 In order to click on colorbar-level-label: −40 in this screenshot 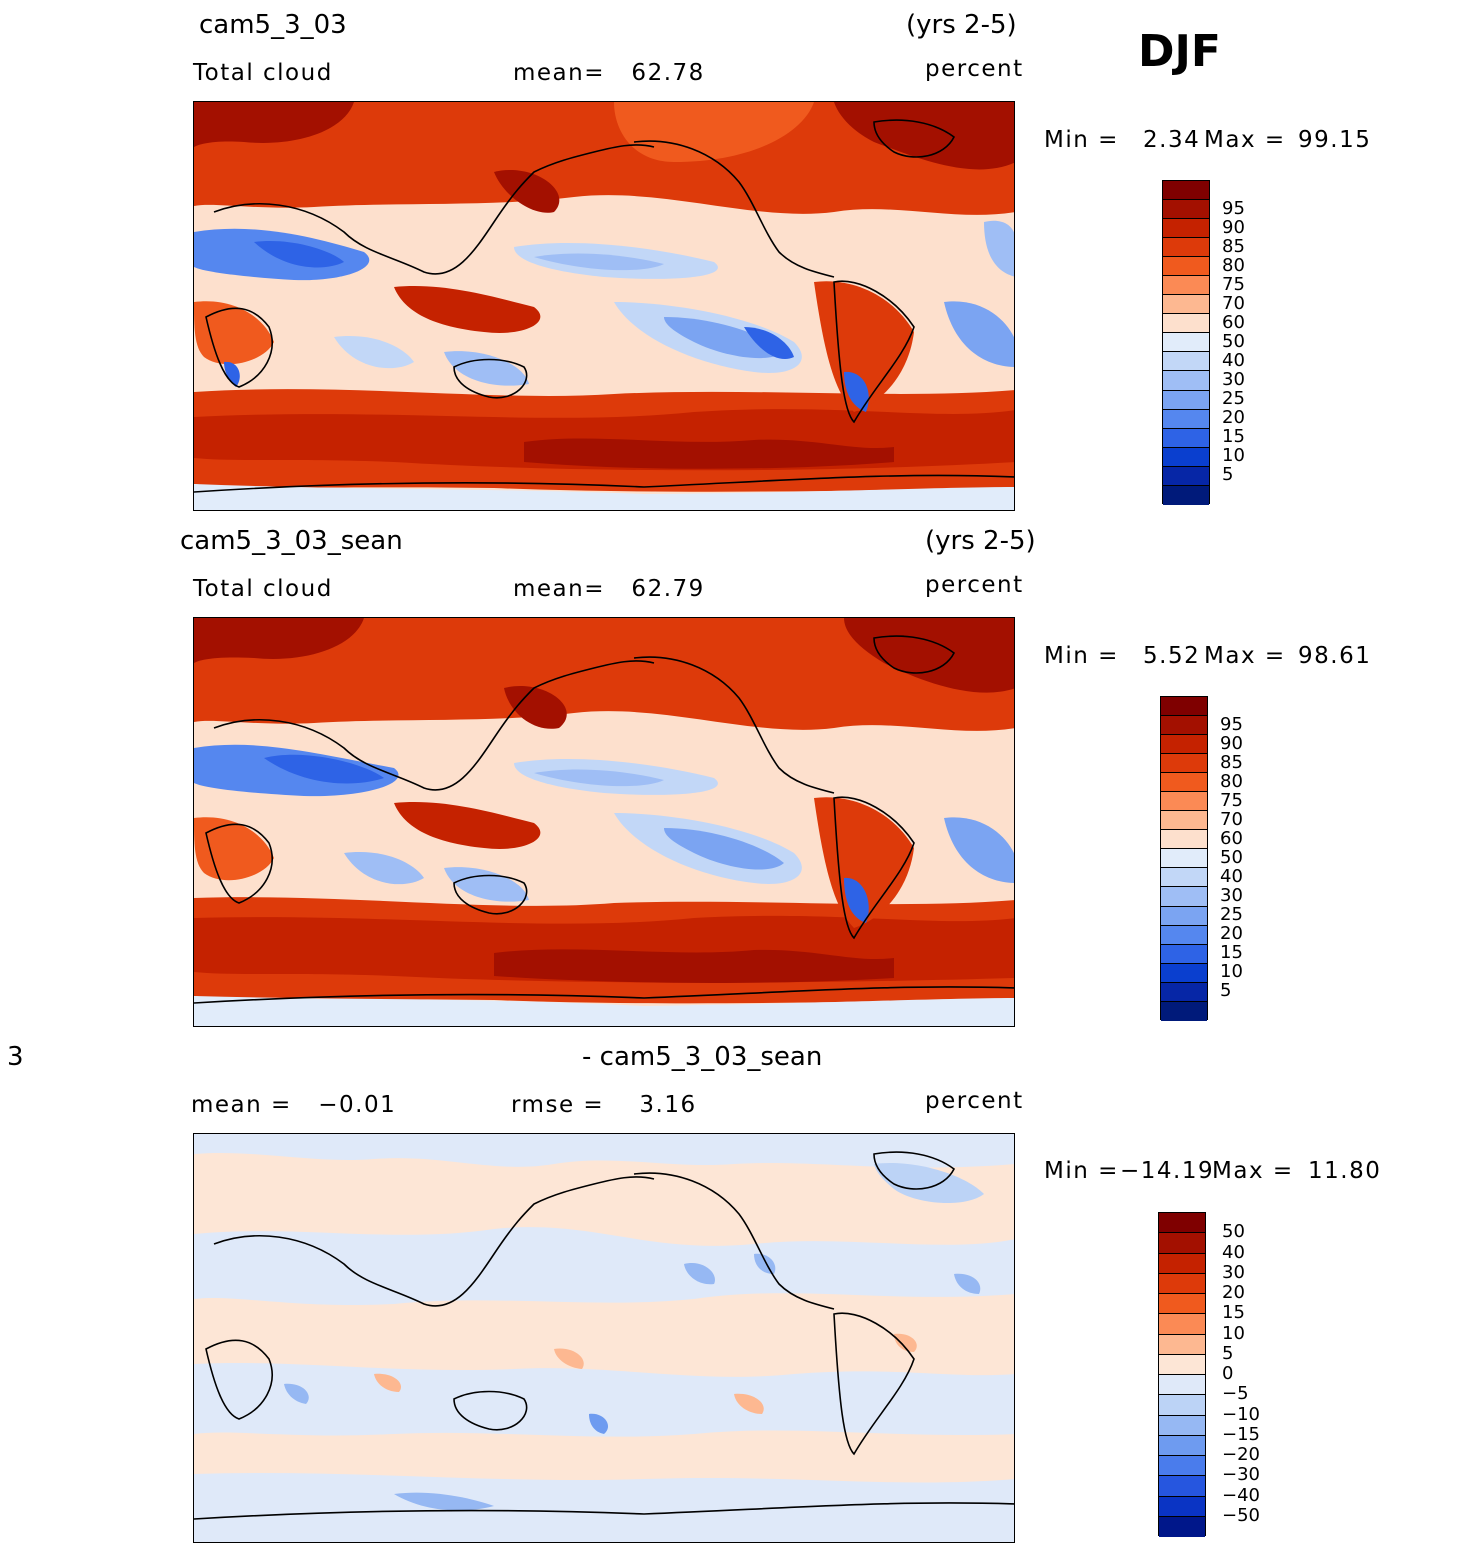, I will do `click(1241, 1495)`.